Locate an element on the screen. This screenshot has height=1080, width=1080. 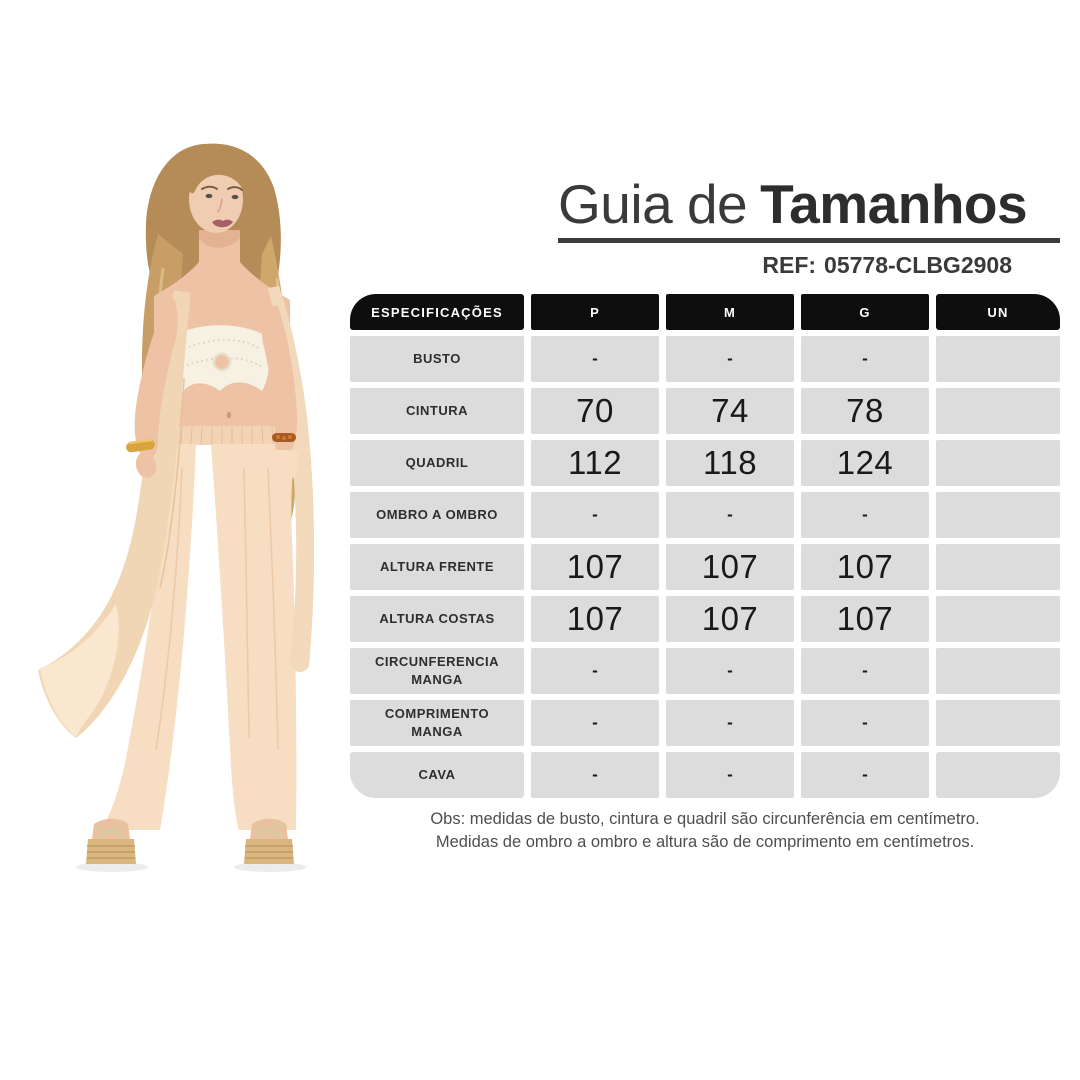
cell-cintura-p: 70 is located at coordinates (595, 411).